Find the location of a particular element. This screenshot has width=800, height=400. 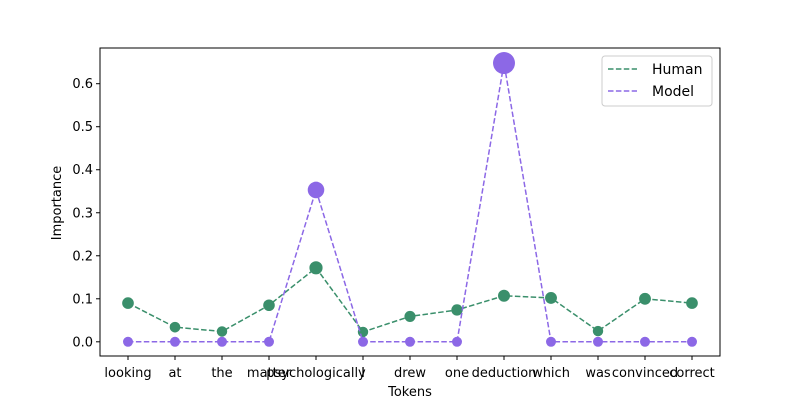

legend-box is located at coordinates (657, 81).